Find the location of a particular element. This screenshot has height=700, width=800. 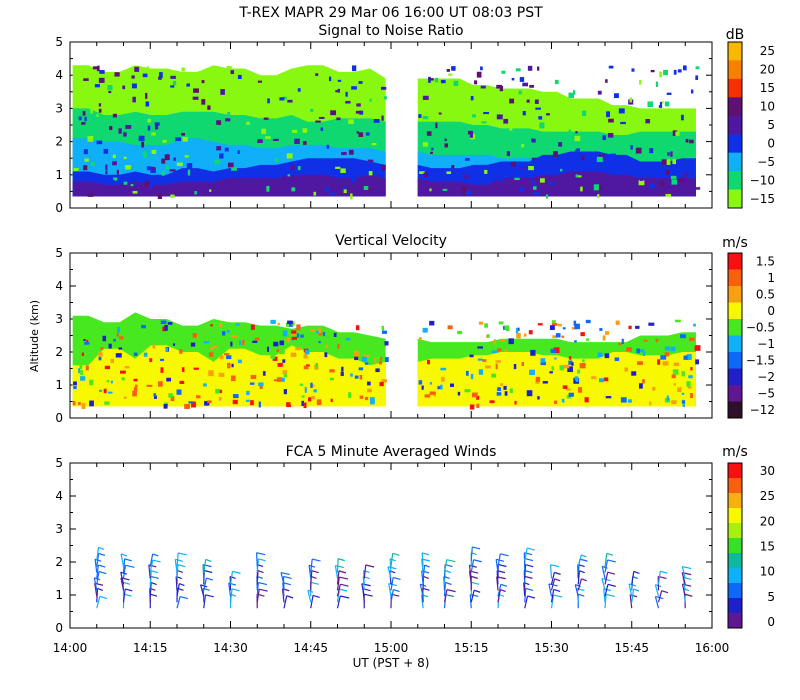

colorbar-label: 25 is located at coordinates (767, 496).